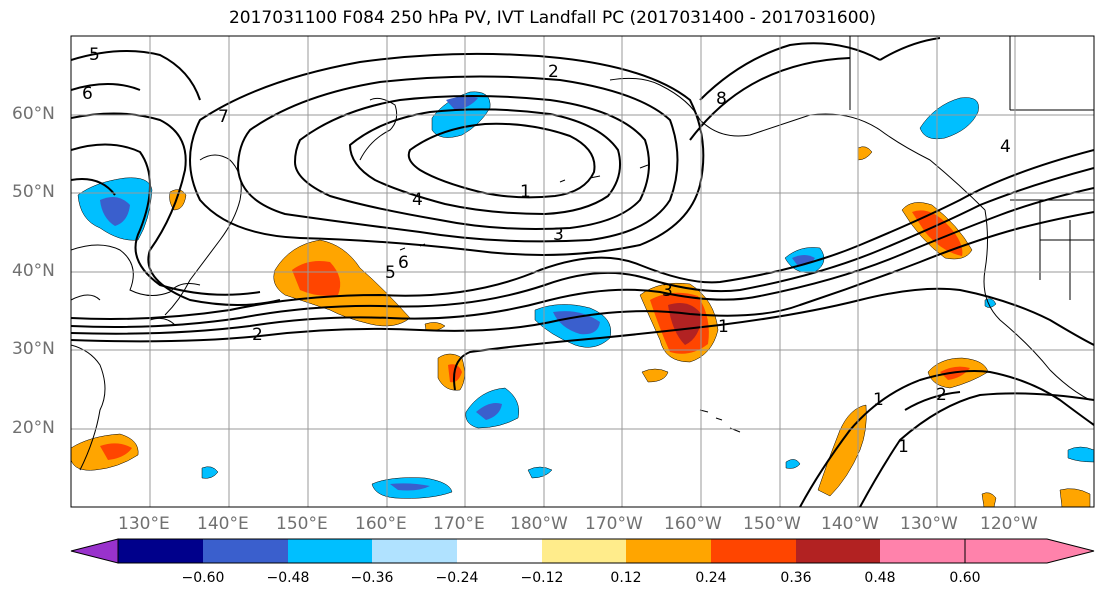 This screenshot has height=601, width=1105. What do you see at coordinates (614, 524) in the screenshot?
I see `lon-label: 170°W` at bounding box center [614, 524].